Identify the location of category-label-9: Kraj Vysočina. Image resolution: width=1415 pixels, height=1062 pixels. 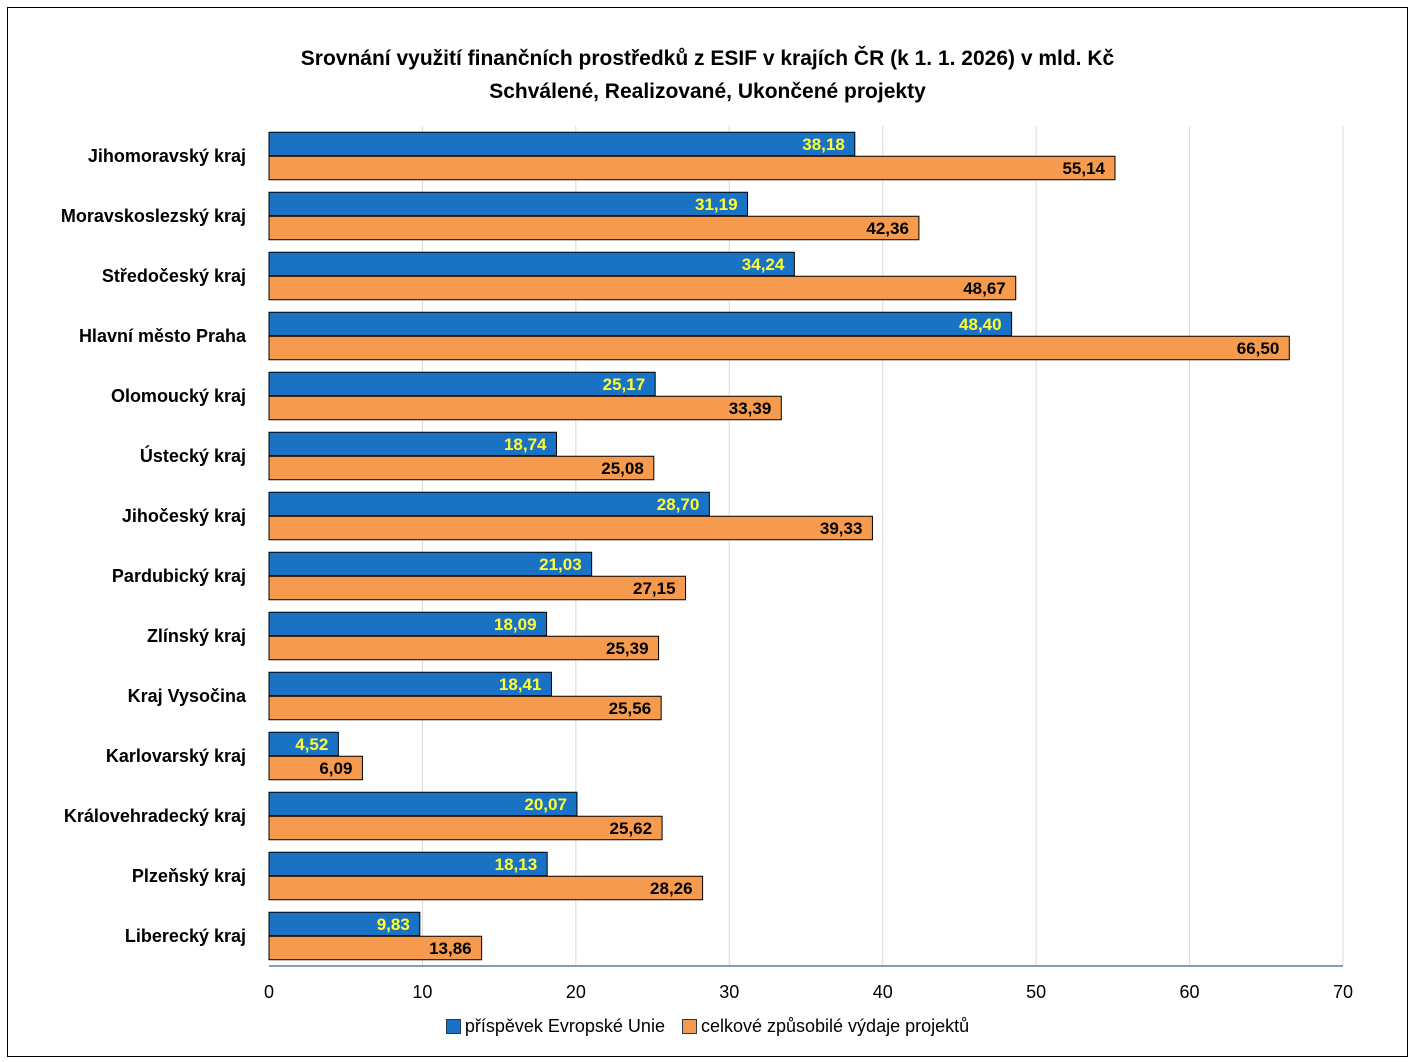
(187, 696).